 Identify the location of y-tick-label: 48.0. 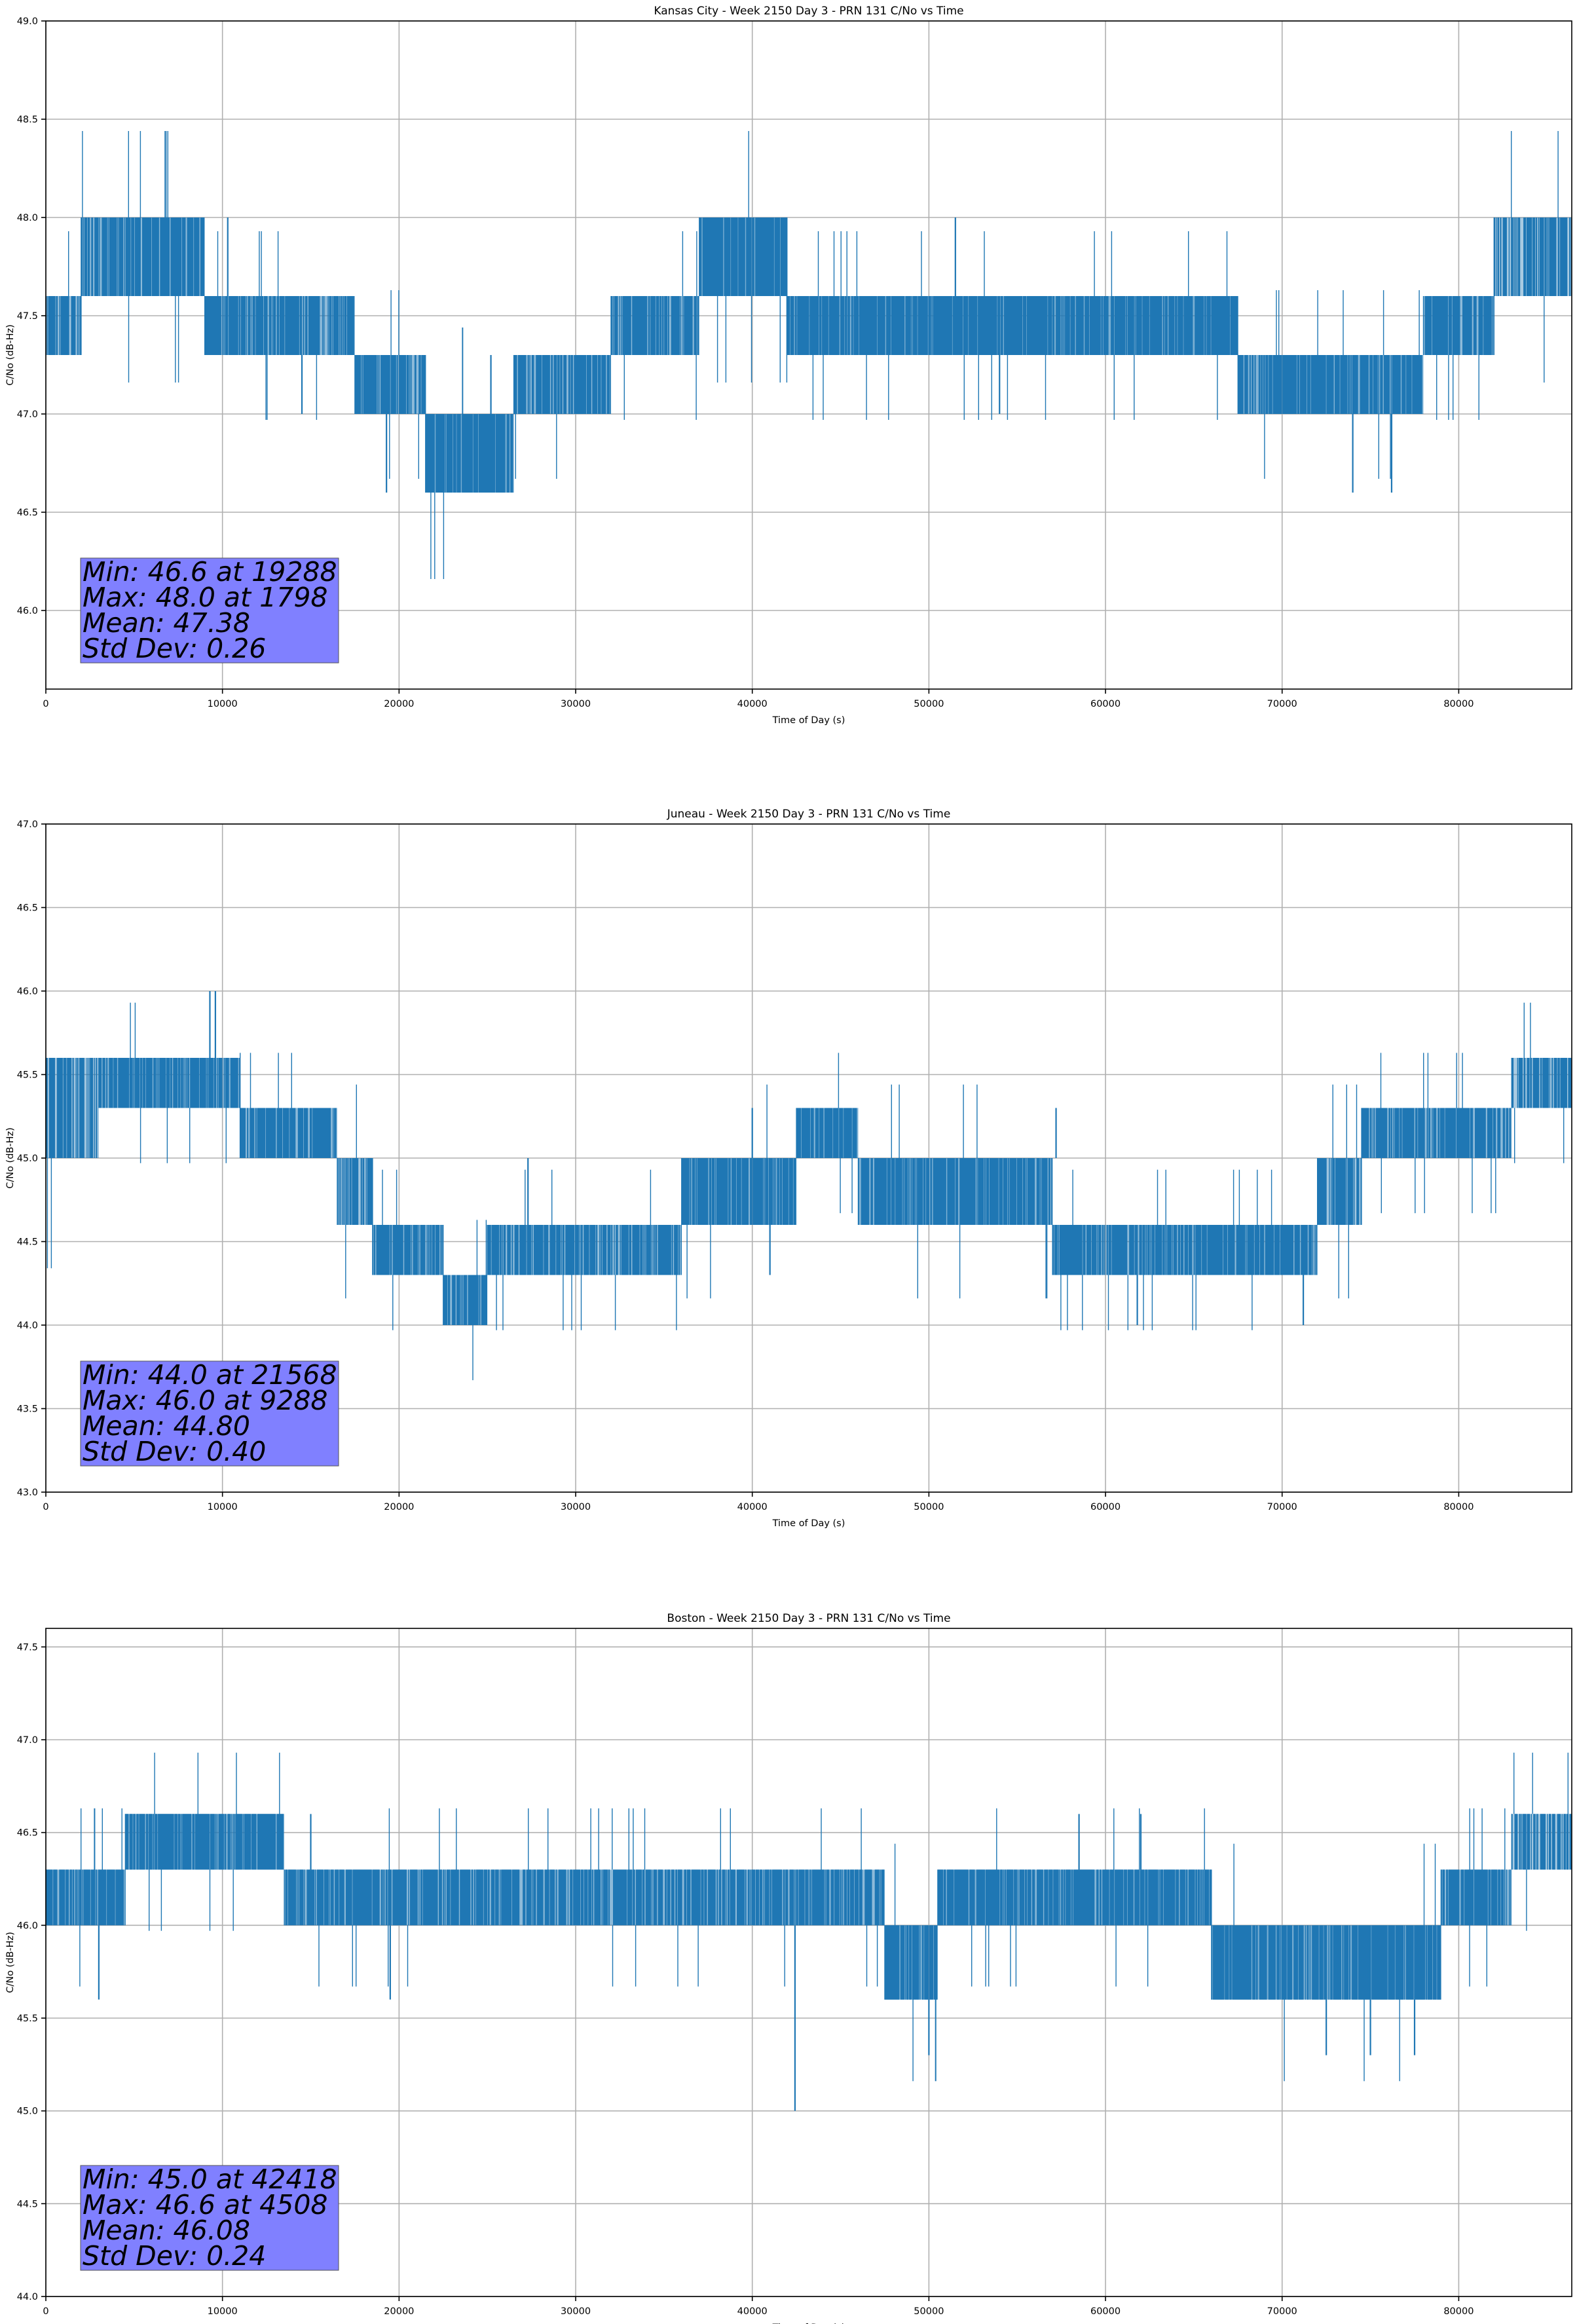
(27, 218).